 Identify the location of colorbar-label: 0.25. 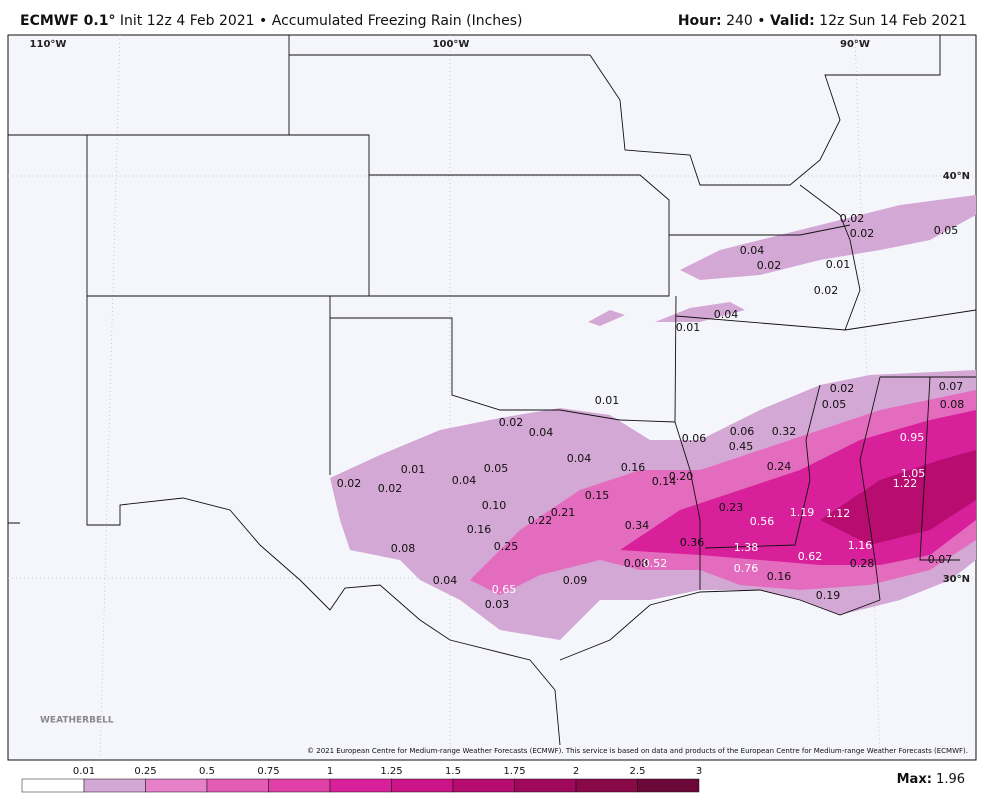
(145, 771).